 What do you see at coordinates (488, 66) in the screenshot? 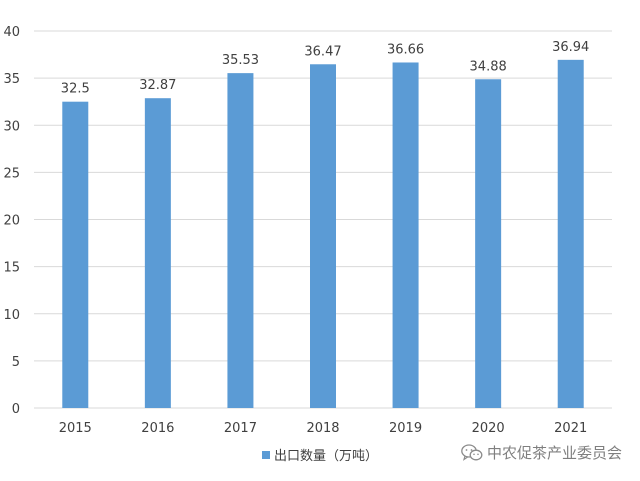
I see `data-label: 34.88` at bounding box center [488, 66].